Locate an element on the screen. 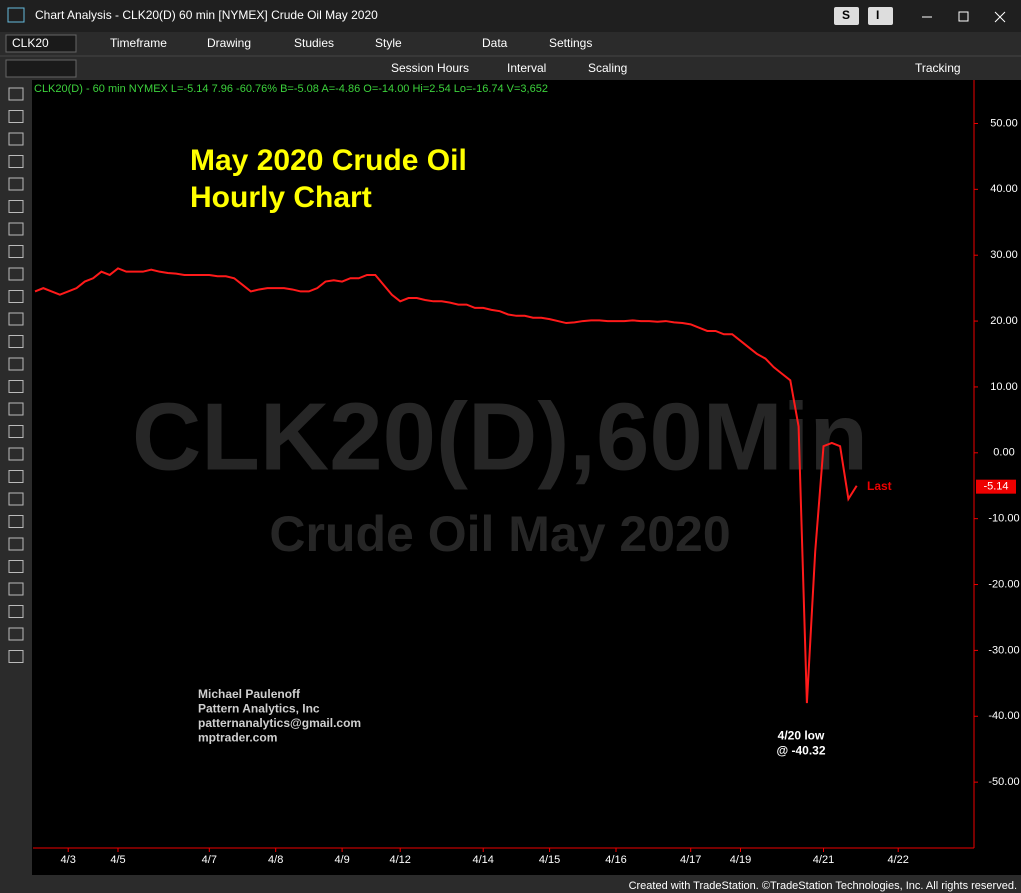 Image resolution: width=1021 pixels, height=893 pixels. i-button is located at coordinates (880, 16).